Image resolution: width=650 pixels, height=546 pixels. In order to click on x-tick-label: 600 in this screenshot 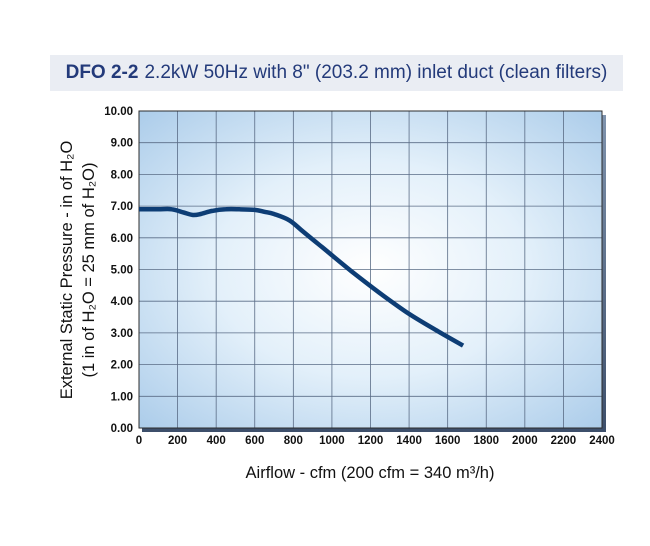, I will do `click(254, 441)`.